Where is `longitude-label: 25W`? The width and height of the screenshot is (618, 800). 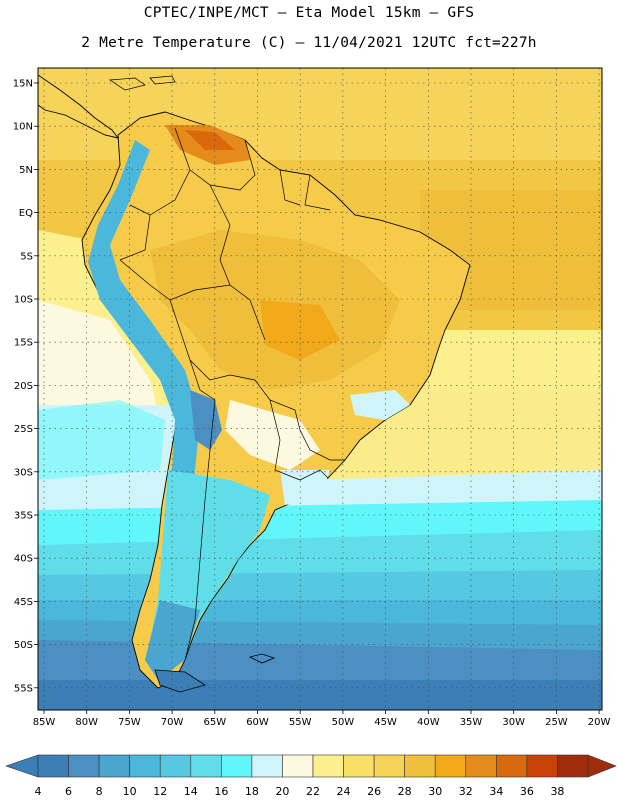
longitude-label: 25W is located at coordinates (556, 722).